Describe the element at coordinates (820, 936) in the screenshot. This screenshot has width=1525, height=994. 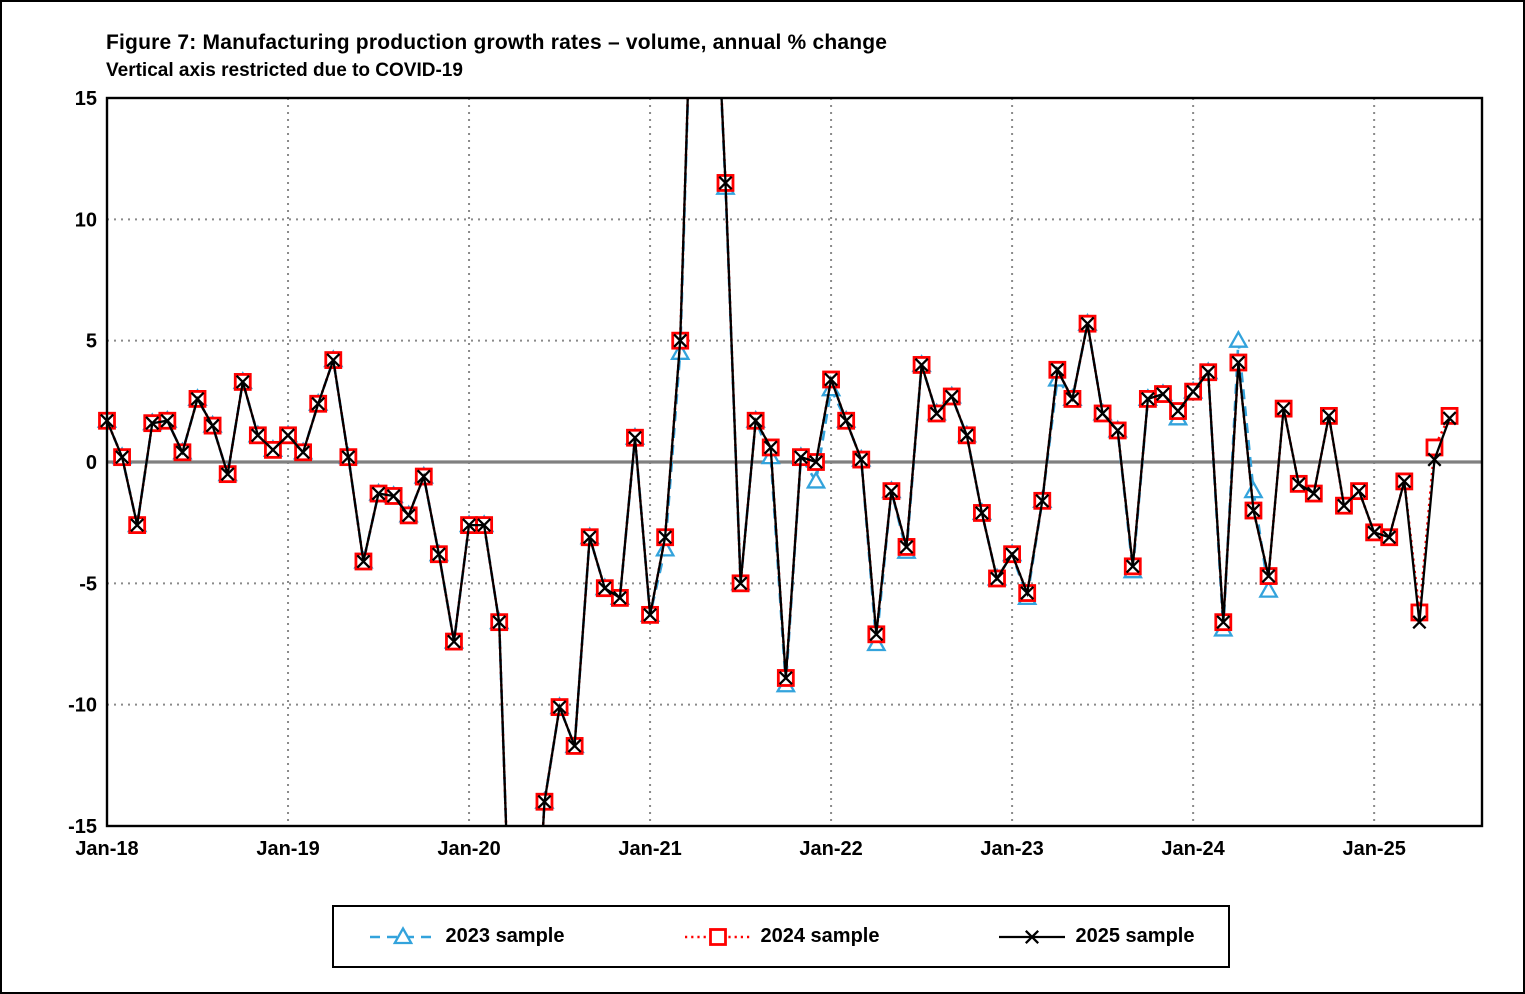
I see `legend-label: 2024 sample` at that location.